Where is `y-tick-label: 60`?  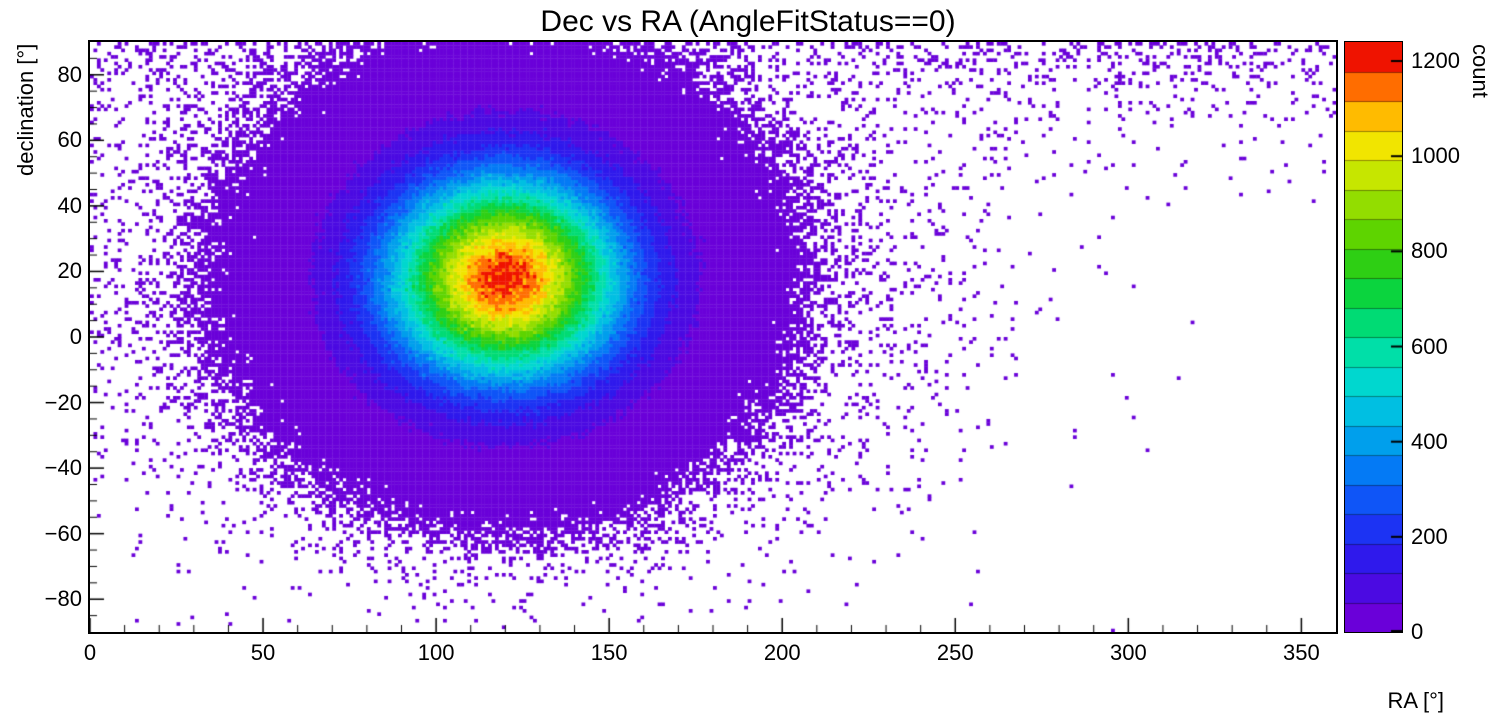
y-tick-label: 60 is located at coordinates (69, 140).